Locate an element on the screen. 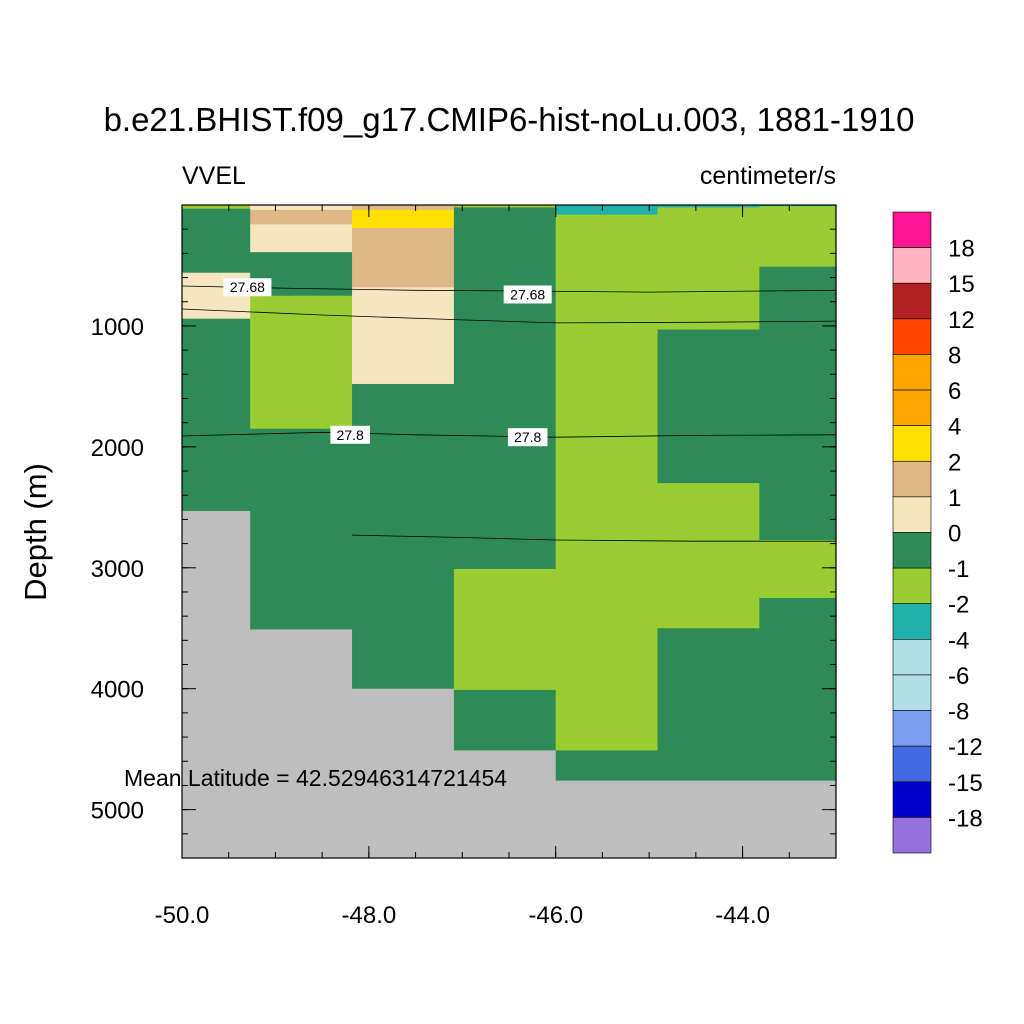 The image size is (1024, 1024). colorbar-label: -4 is located at coordinates (958, 640).